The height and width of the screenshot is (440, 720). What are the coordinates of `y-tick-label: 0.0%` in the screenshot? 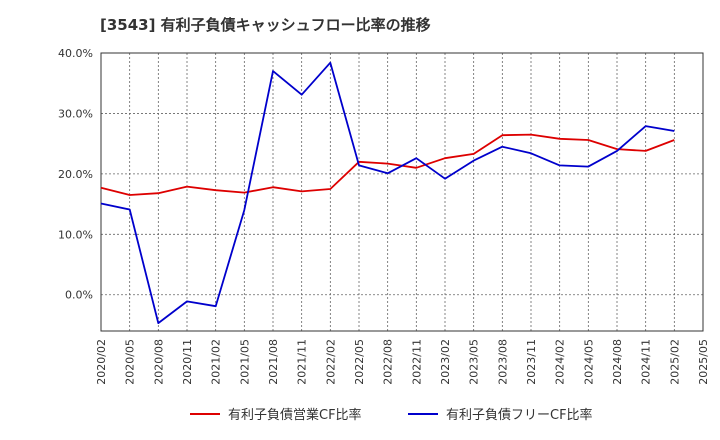 It's located at (79, 295).